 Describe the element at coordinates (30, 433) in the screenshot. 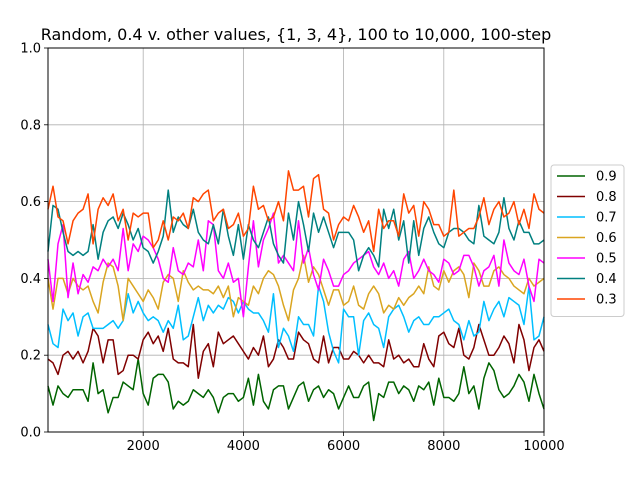

I see `y-tick-label: 0.0` at that location.